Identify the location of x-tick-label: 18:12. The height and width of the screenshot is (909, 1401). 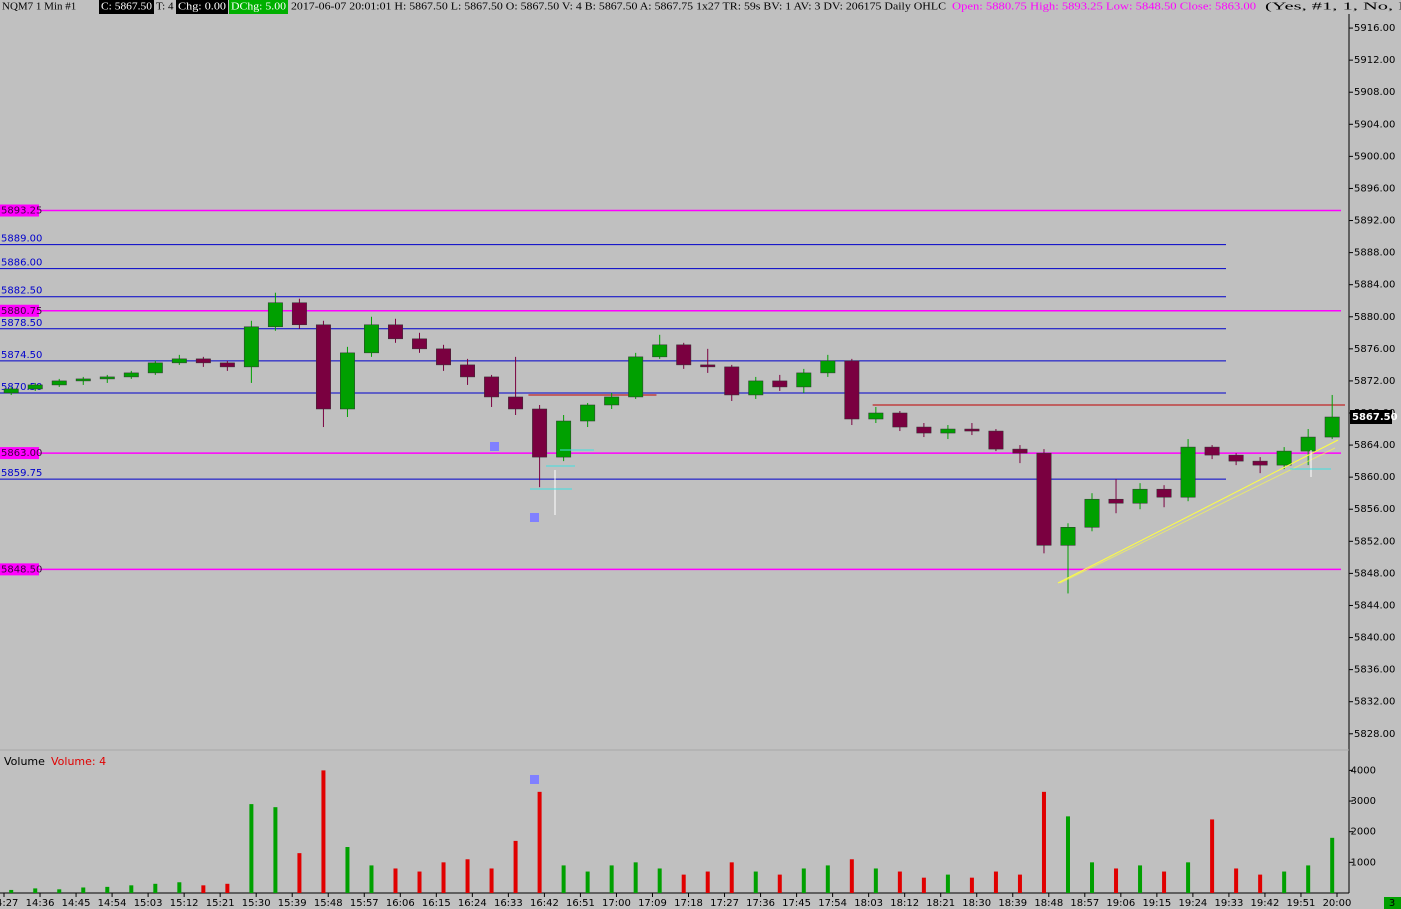
(904, 903).